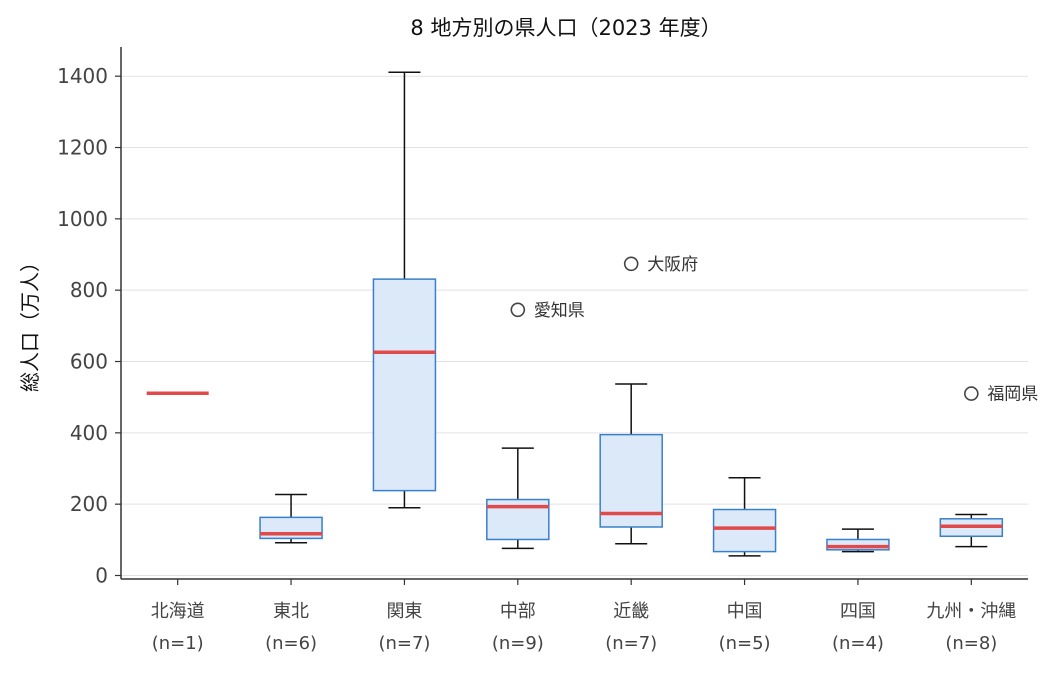 The image size is (1062, 674). Describe the element at coordinates (858, 611) in the screenshot. I see `x-tick-label: 四国` at that location.